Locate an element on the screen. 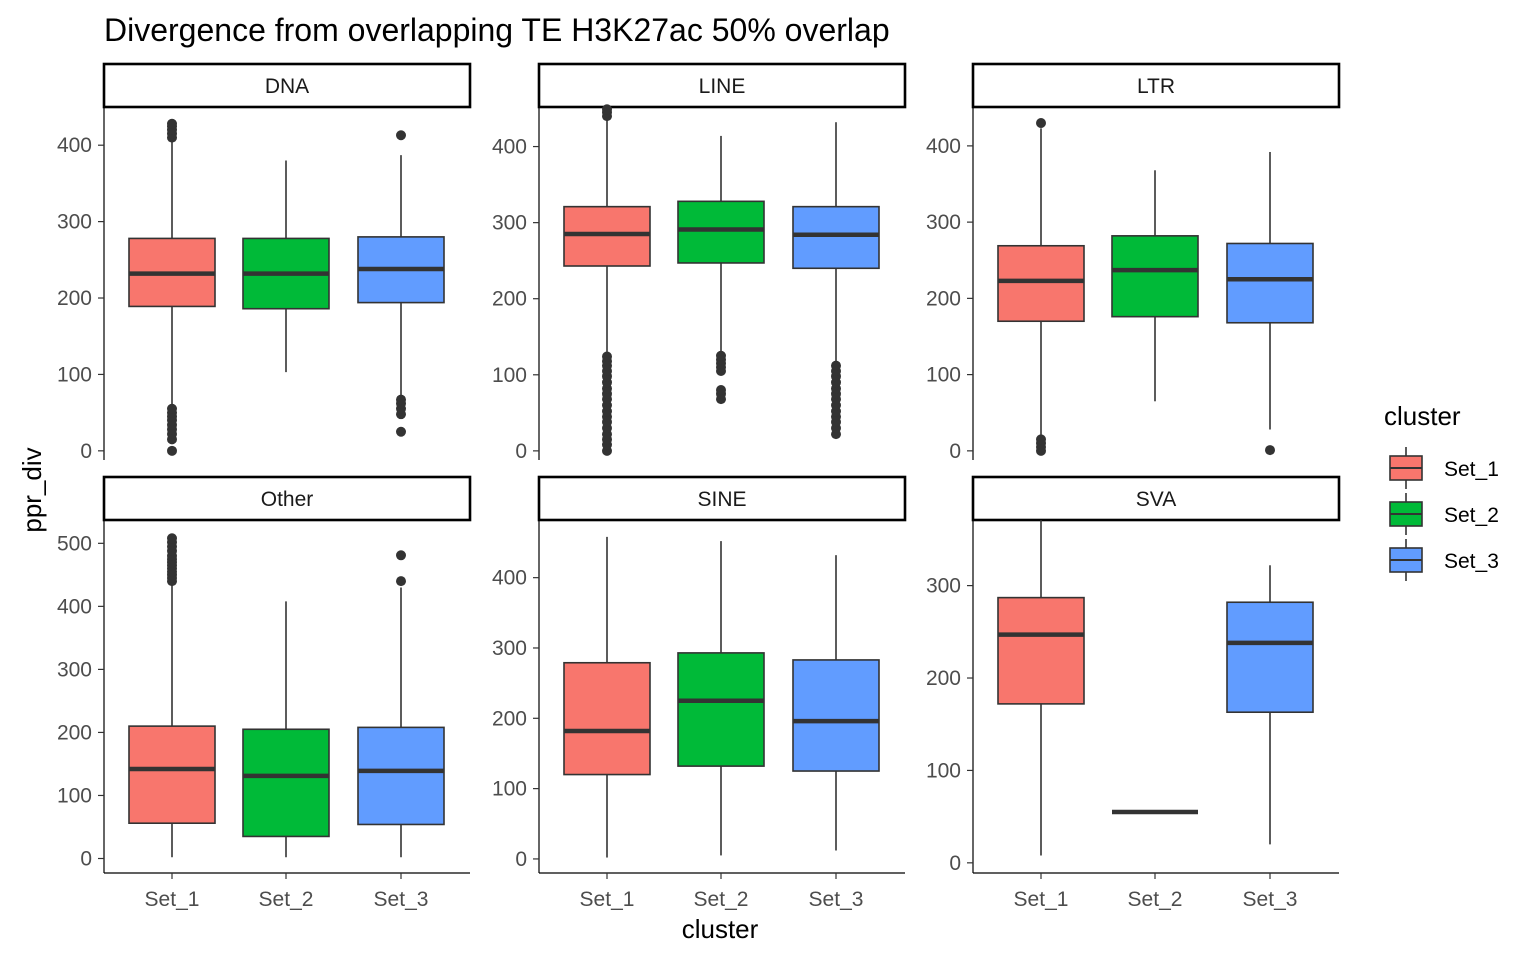 The width and height of the screenshot is (1536, 960). legend-label: Set_1 is located at coordinates (1471, 469).